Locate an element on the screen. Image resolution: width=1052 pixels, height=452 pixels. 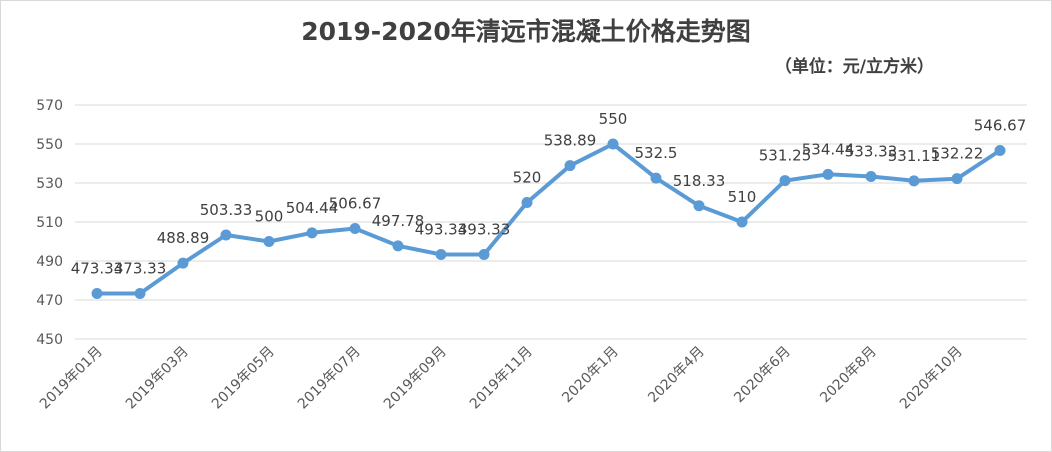
data-label: 500 is located at coordinates (269, 217).